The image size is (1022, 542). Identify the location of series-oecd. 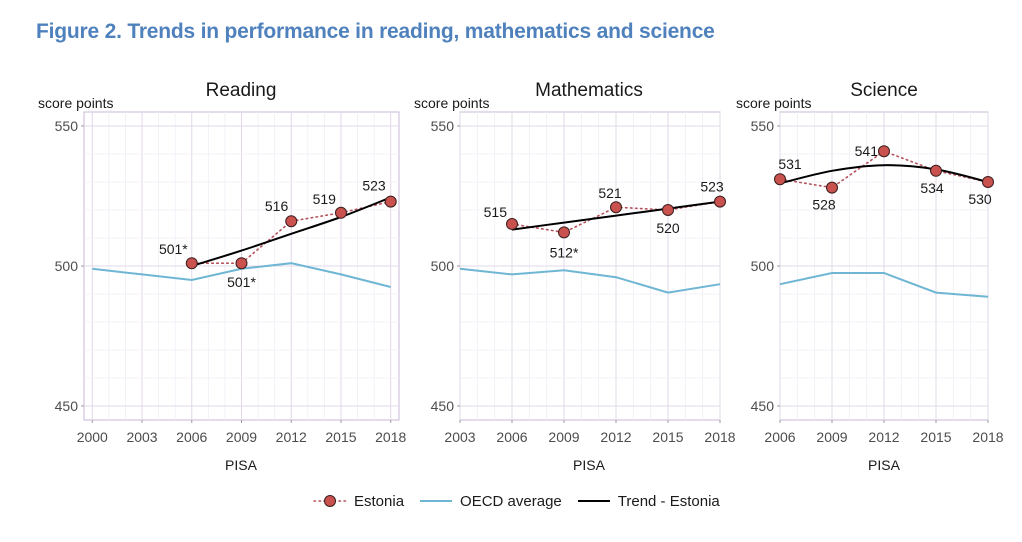
(884, 285).